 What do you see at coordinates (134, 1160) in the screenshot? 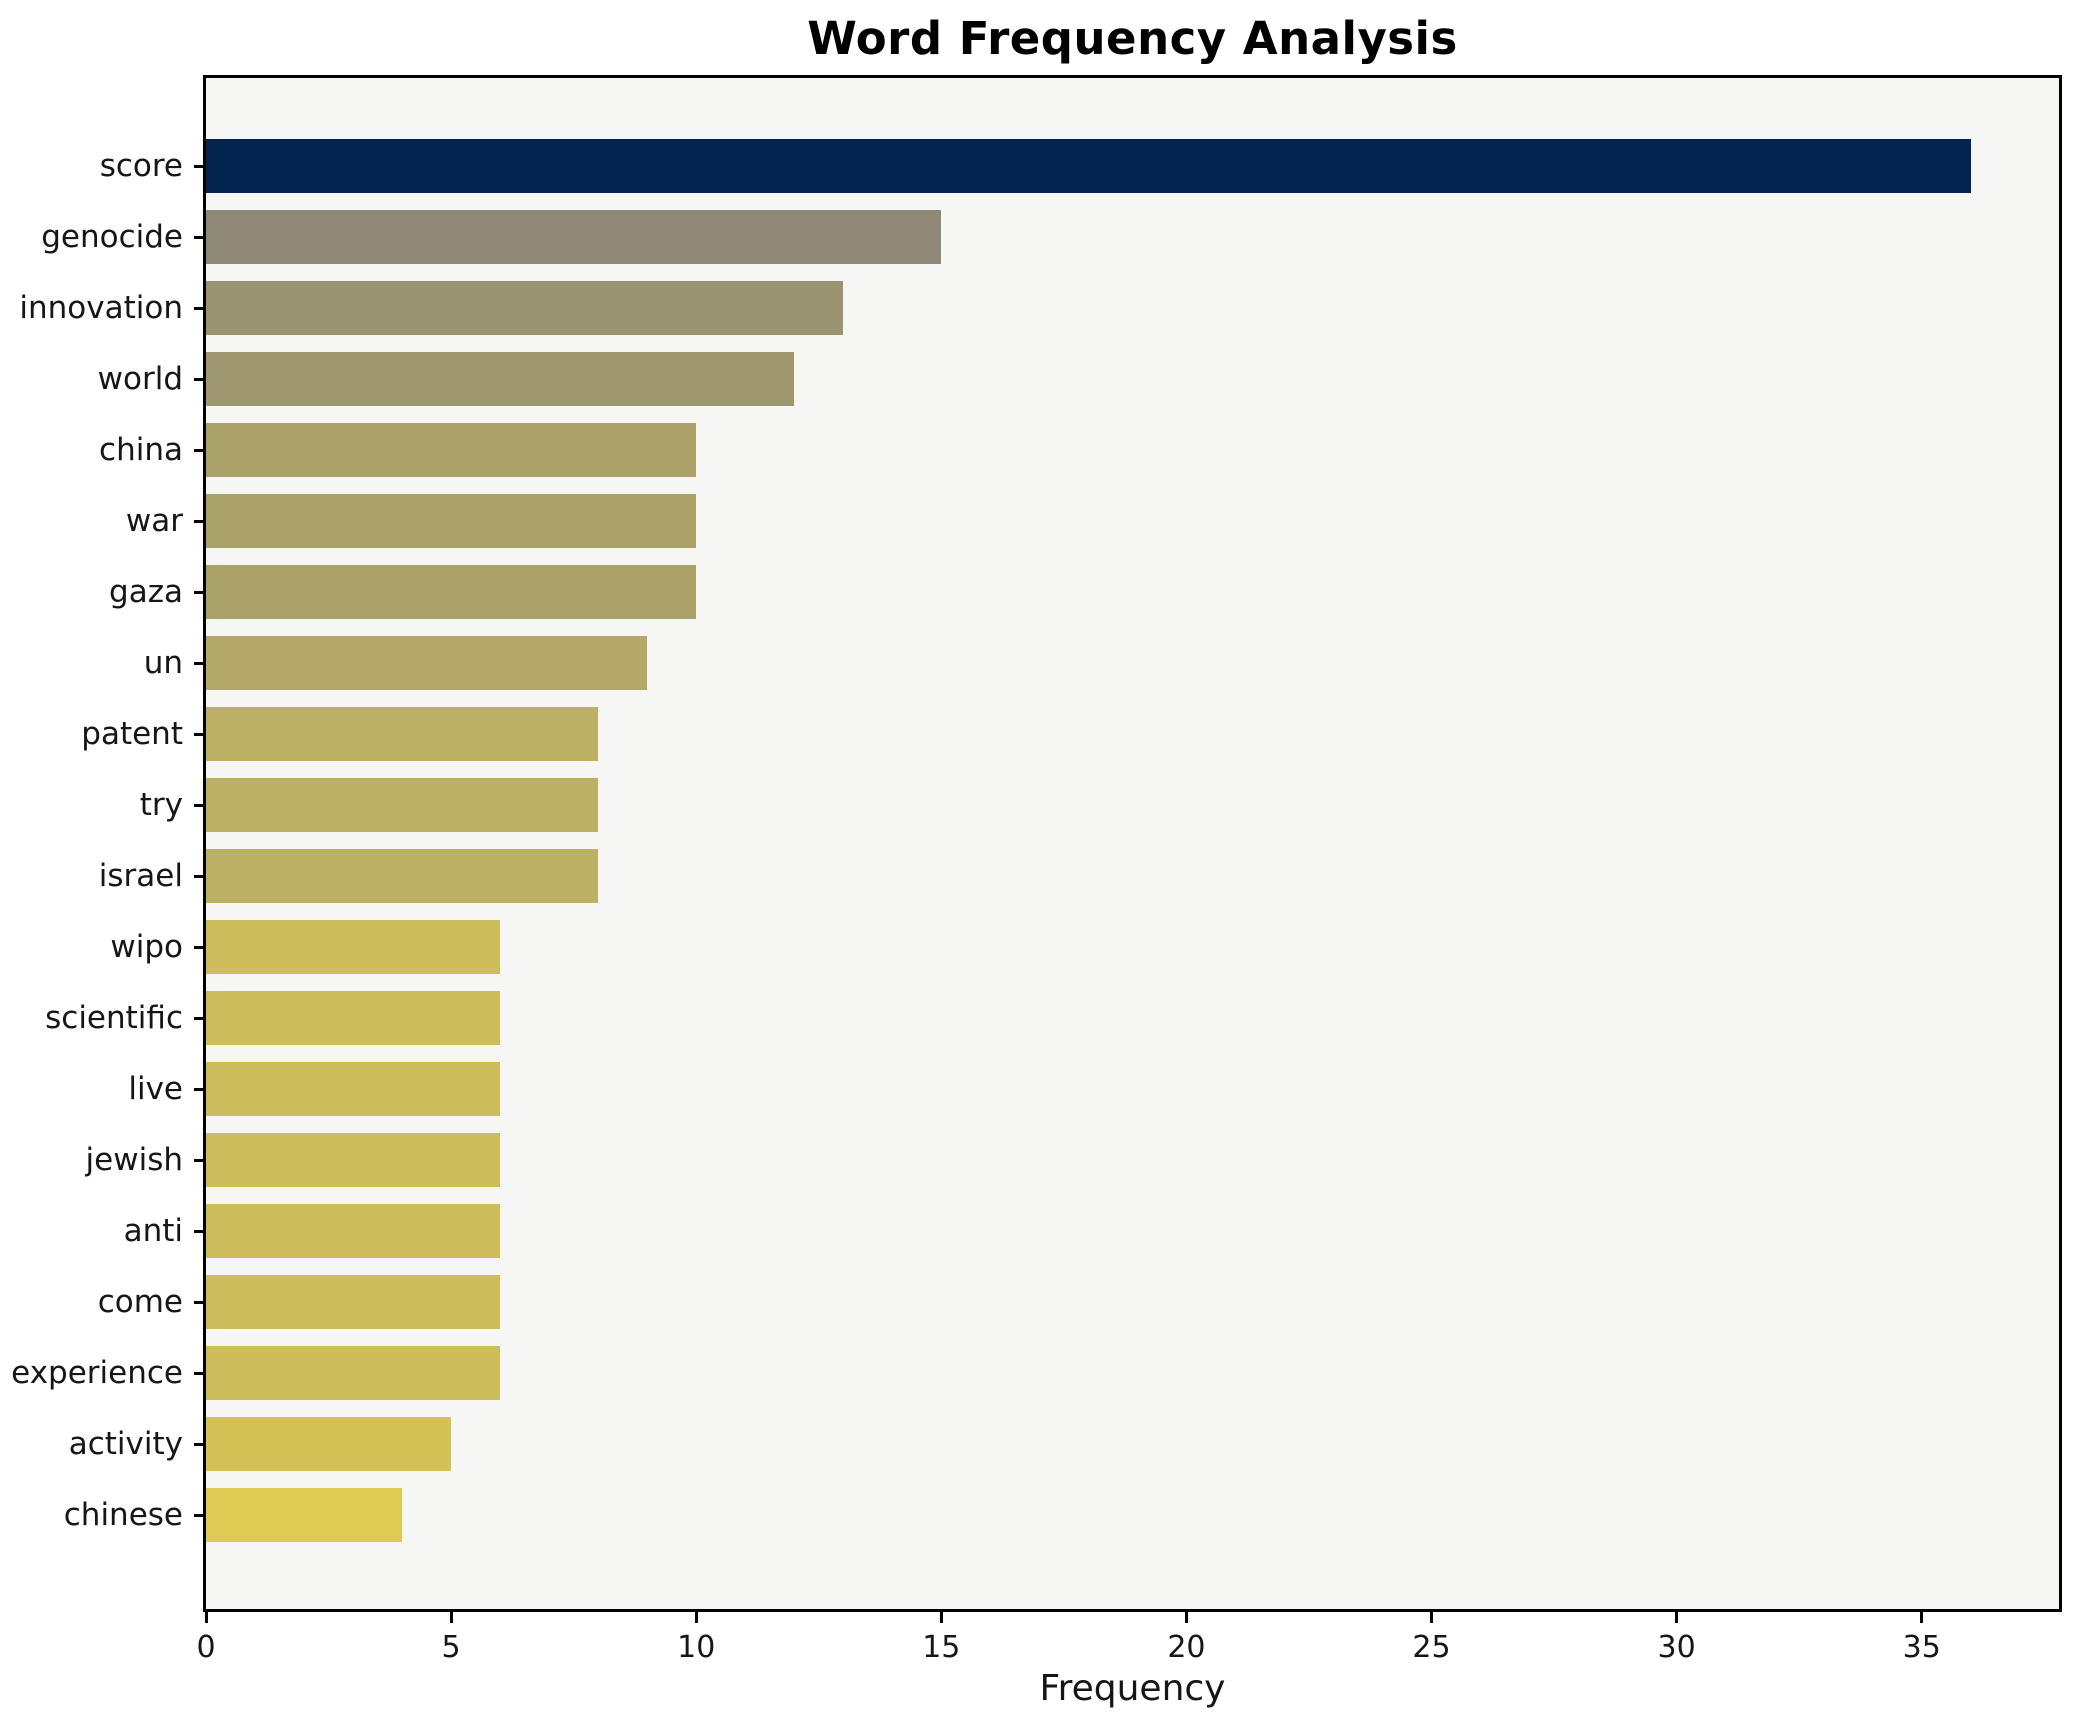
I see `y-tick-label-jewish: jewish` at bounding box center [134, 1160].